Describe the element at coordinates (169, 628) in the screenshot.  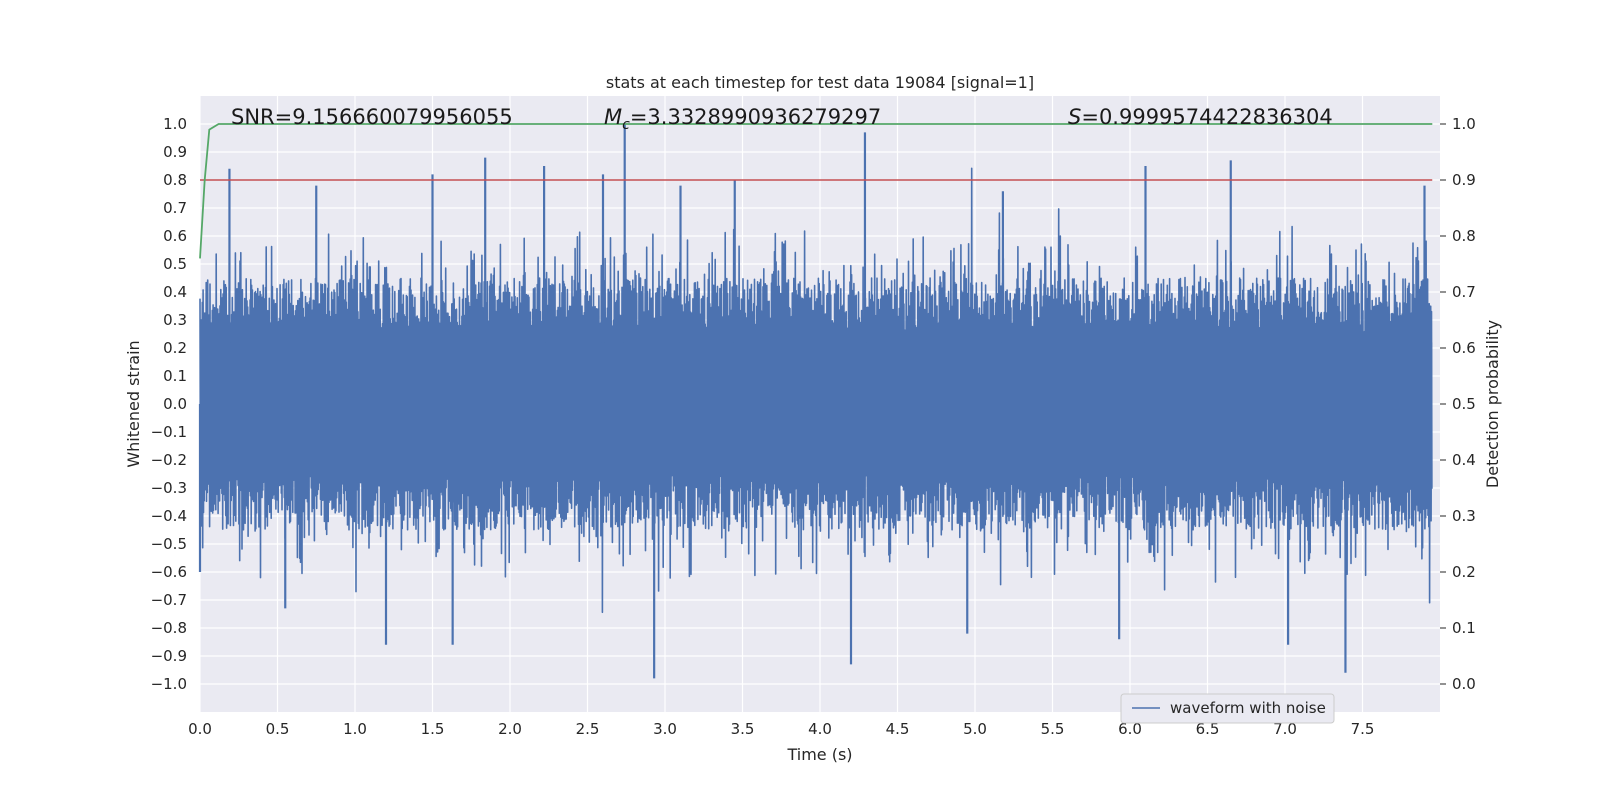
I see `y-tick-label: −0.8` at that location.